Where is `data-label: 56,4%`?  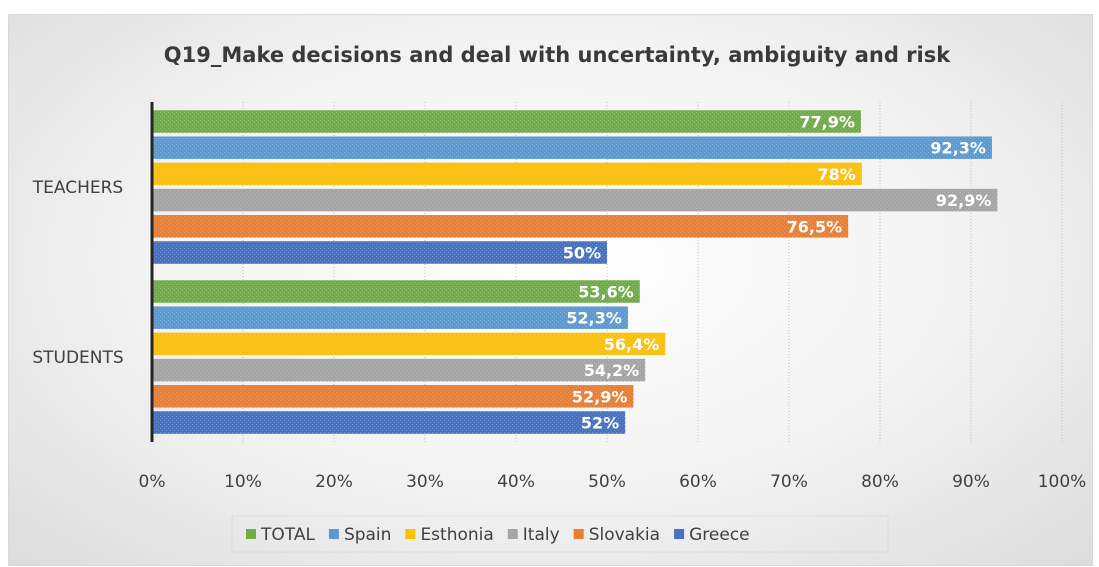 data-label: 56,4% is located at coordinates (632, 344).